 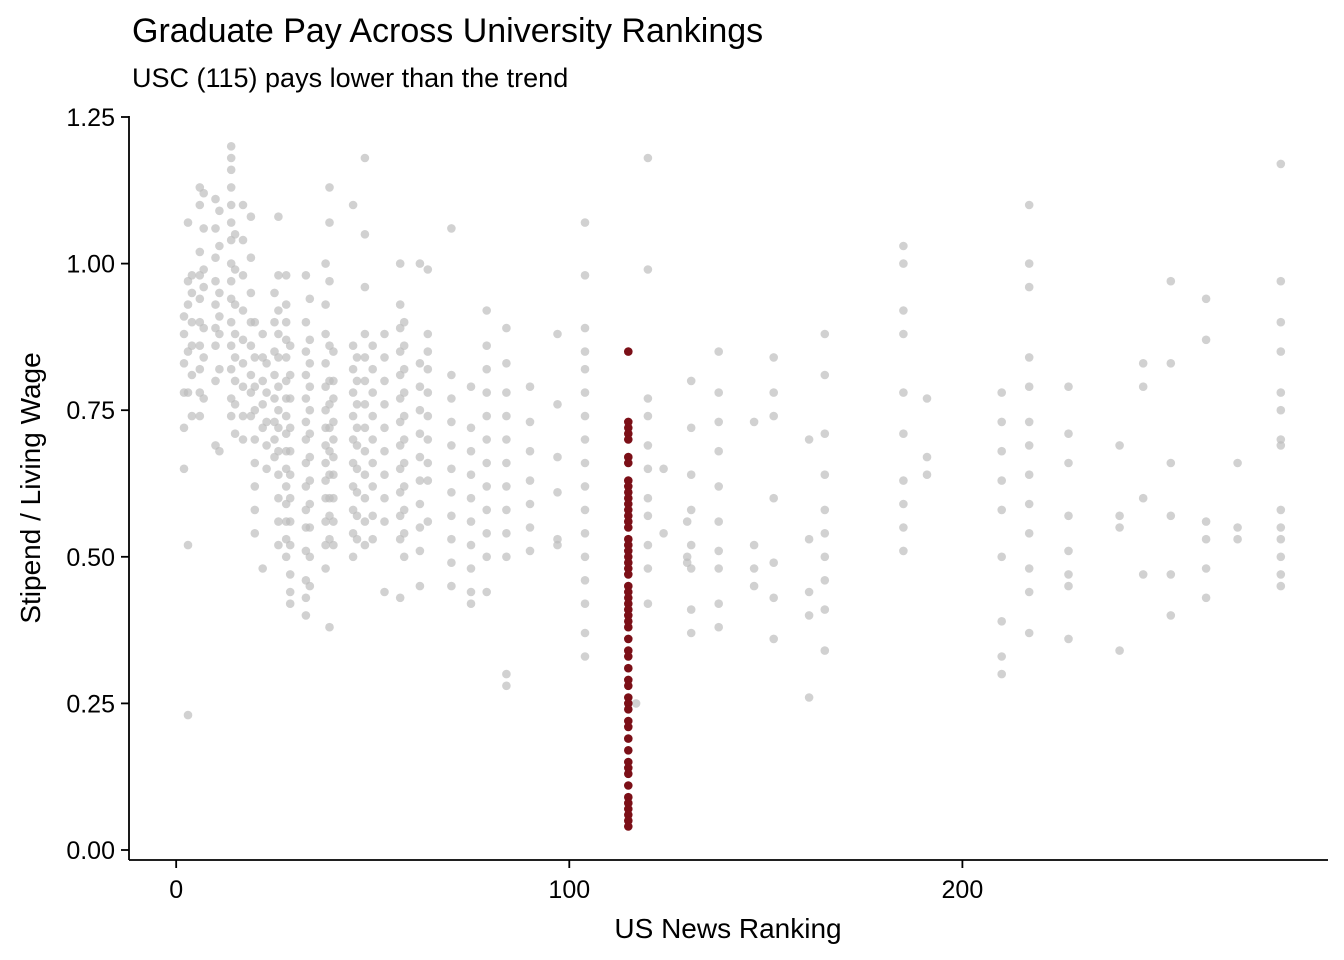 What do you see at coordinates (90, 558) in the screenshot?
I see `y-tick-label: 0.50` at bounding box center [90, 558].